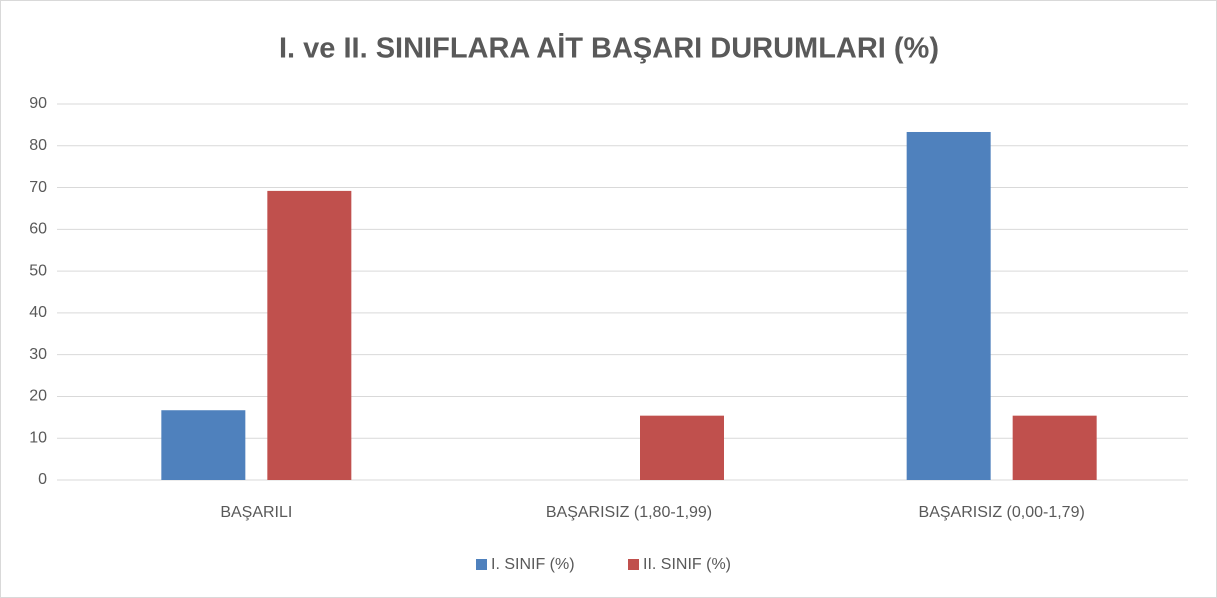 The image size is (1217, 598). I want to click on legend-label: II. SINIF (%), so click(687, 564).